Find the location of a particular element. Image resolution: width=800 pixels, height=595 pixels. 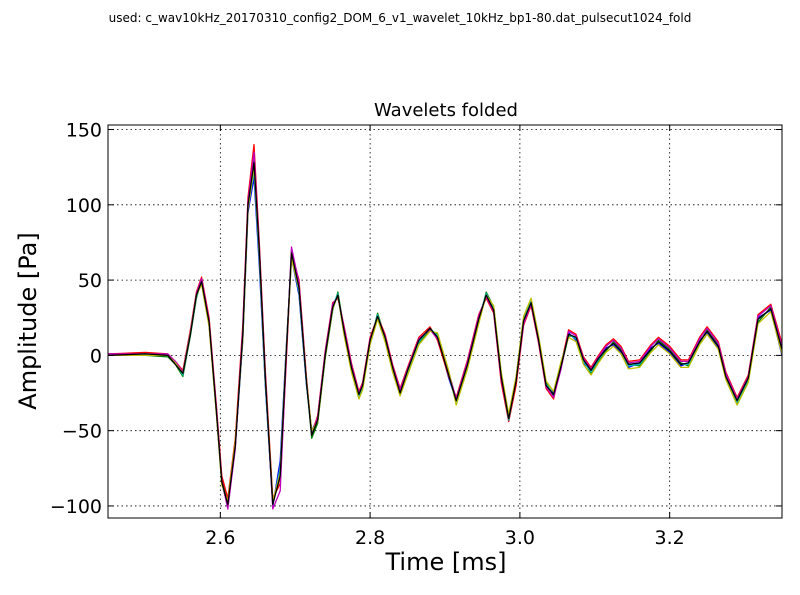

x-axis-label: Time [ms] is located at coordinates (446, 562).